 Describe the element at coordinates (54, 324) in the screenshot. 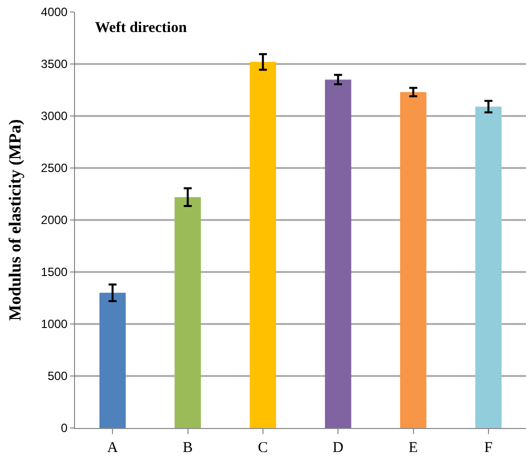

I see `y-tick-label: 1000` at that location.